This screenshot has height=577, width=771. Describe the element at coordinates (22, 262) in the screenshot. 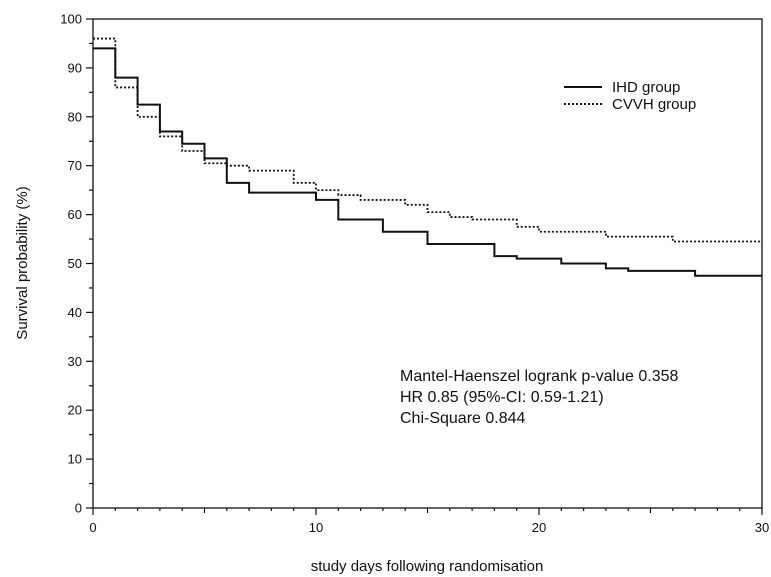

I see `y-axis-label: Survival probability (%)` at that location.